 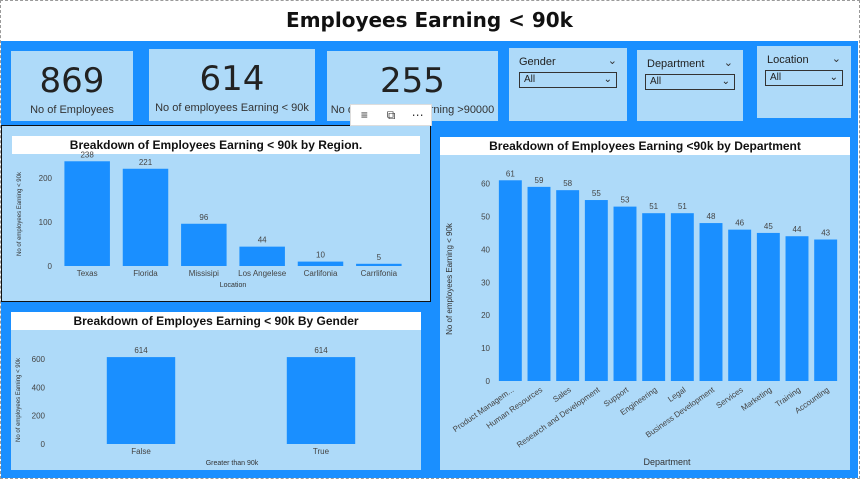 I want to click on data-label: 5, so click(x=379, y=257).